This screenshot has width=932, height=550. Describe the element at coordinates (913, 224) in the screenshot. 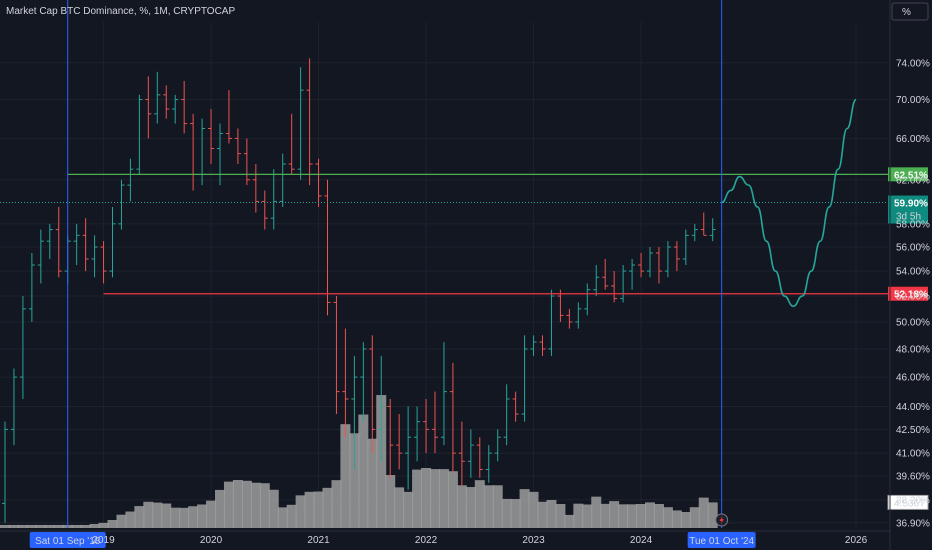

I see `y-tick-label: 58.00%` at that location.